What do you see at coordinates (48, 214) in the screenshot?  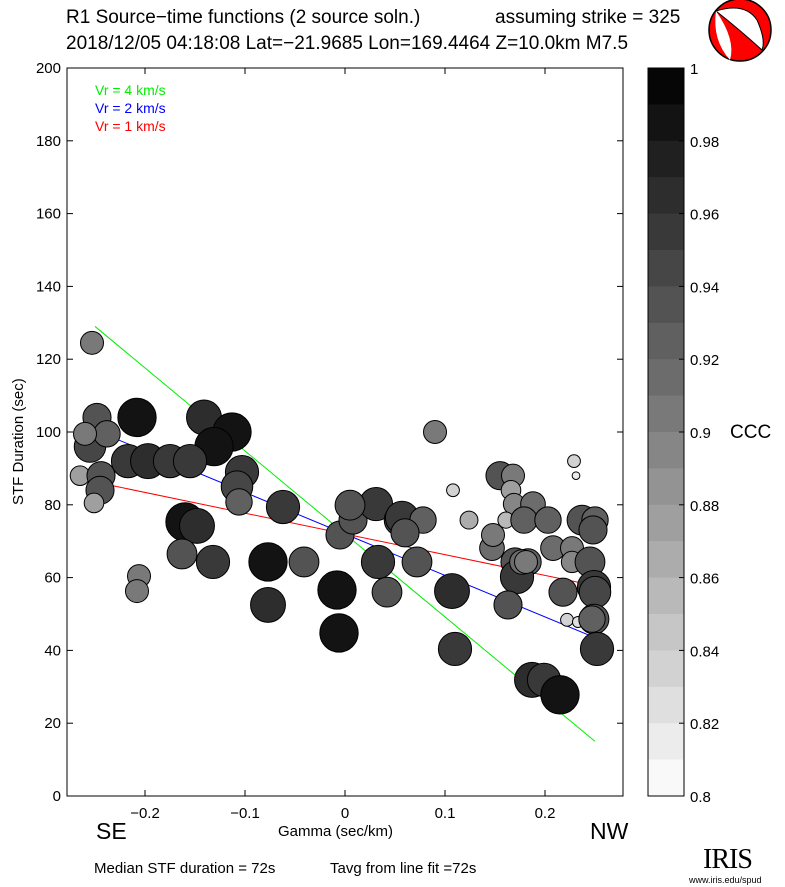 I see `y-tick-label: 160` at bounding box center [48, 214].